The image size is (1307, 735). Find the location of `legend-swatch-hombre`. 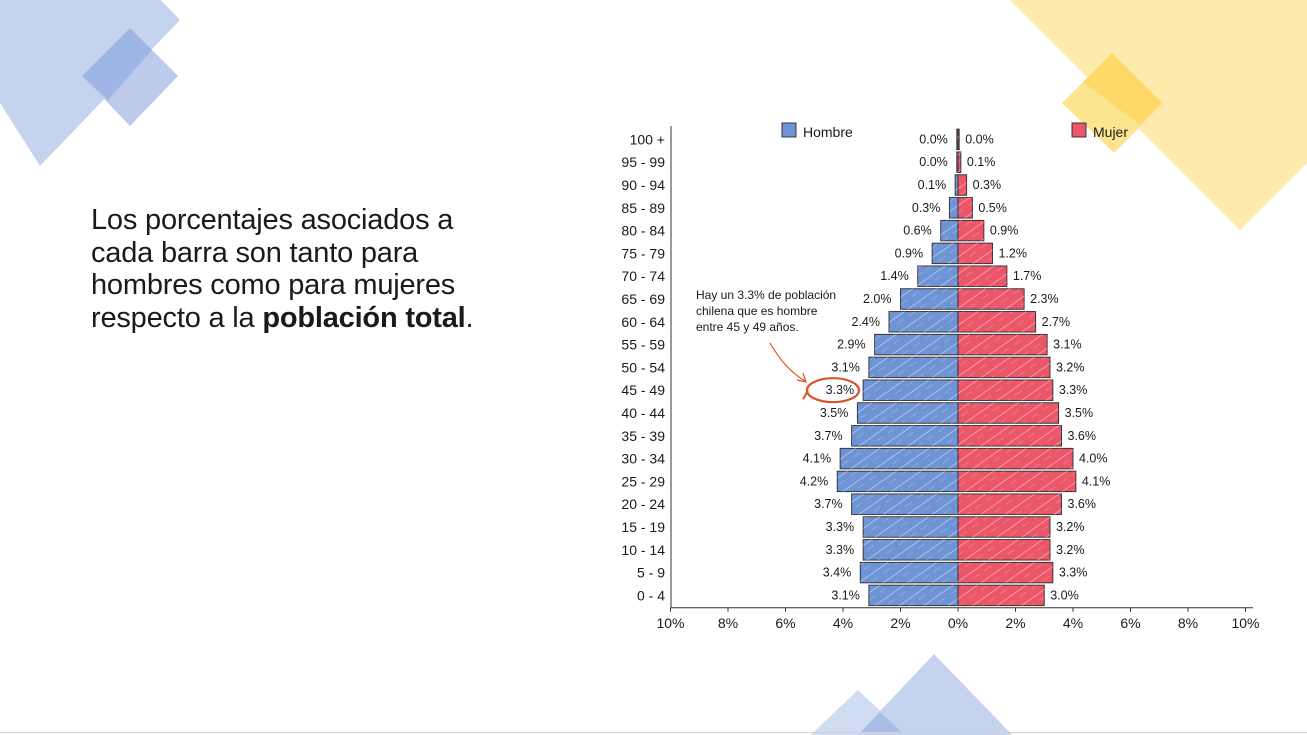

legend-swatch-hombre is located at coordinates (789, 130).